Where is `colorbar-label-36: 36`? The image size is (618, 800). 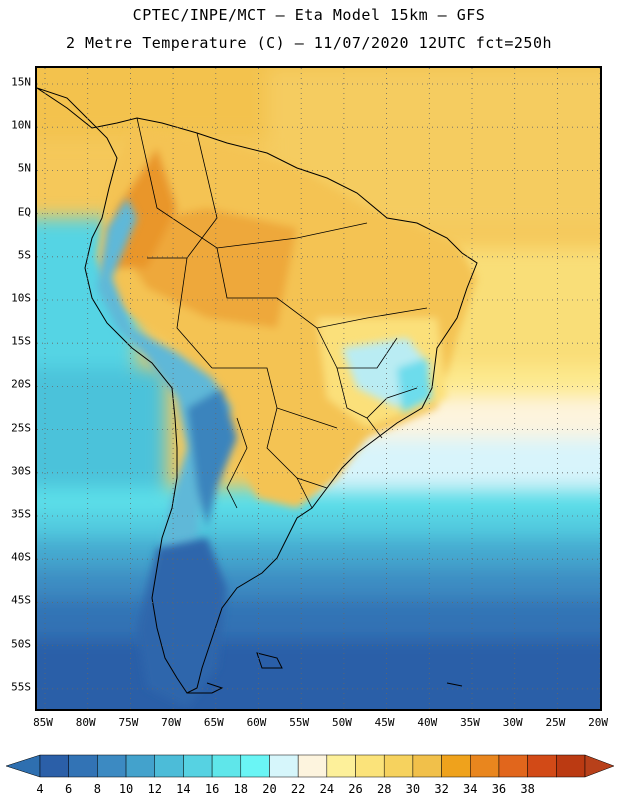
colorbar-label-36: 36 is located at coordinates (499, 789).